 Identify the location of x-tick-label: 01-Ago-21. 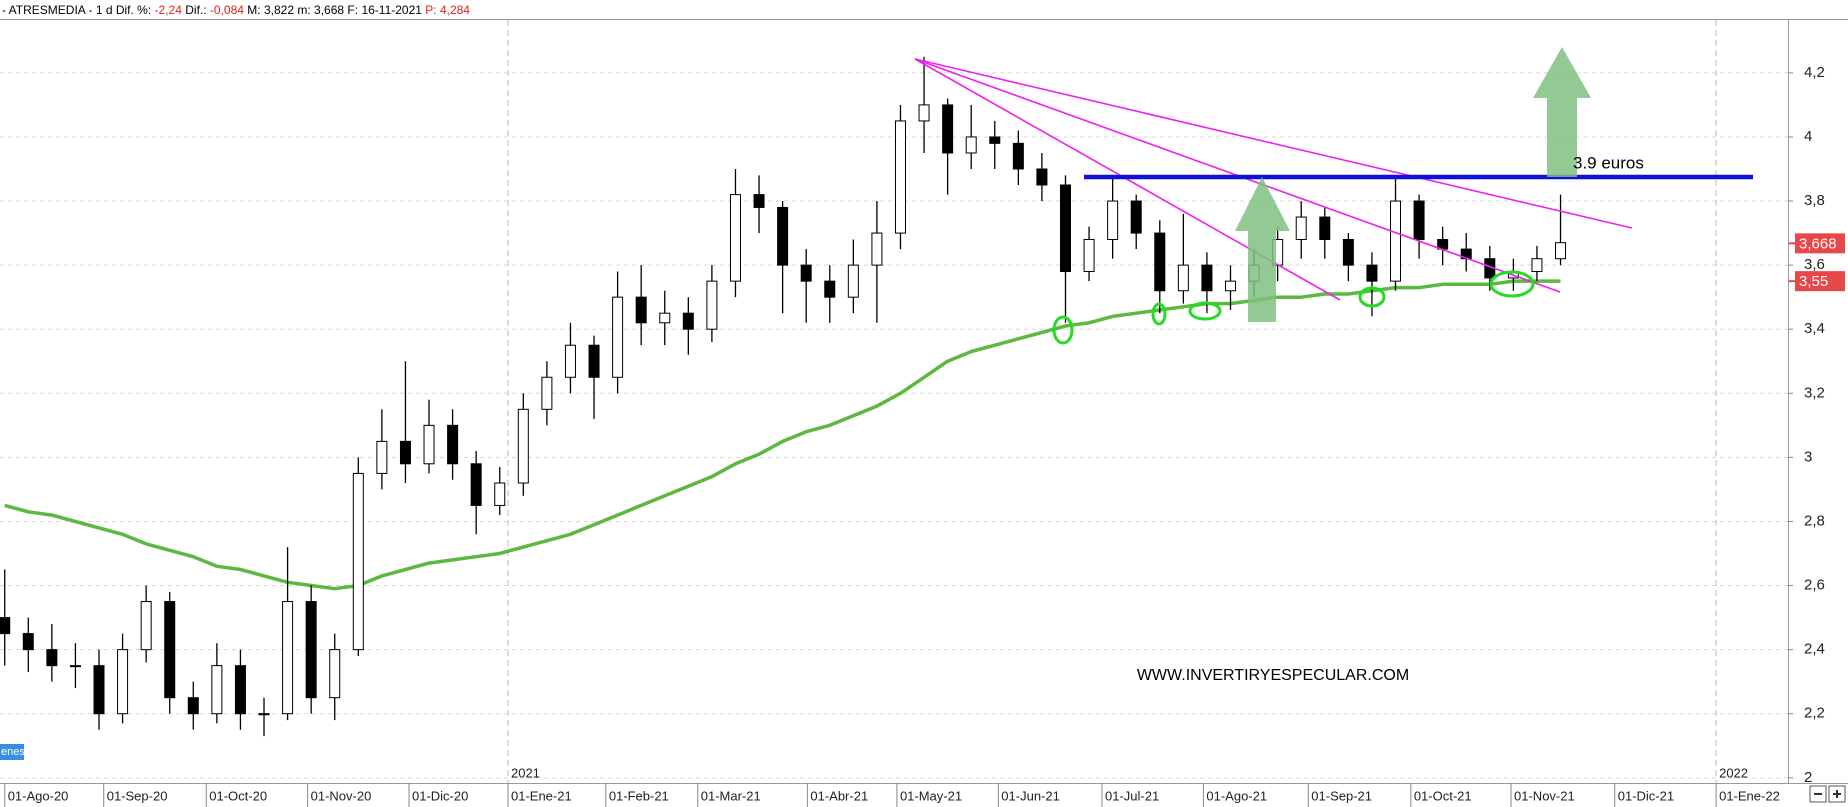
(1236, 795).